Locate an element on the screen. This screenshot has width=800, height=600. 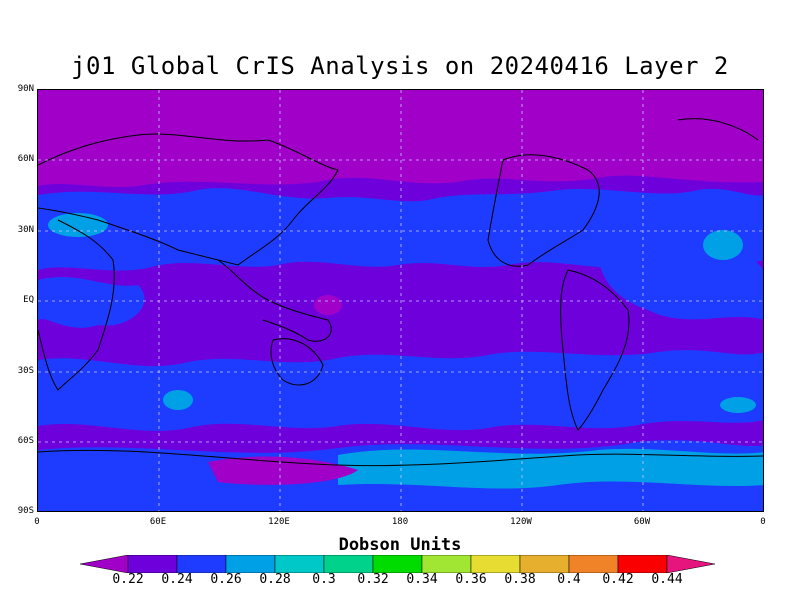
colorbar-label: 0.28 is located at coordinates (275, 579).